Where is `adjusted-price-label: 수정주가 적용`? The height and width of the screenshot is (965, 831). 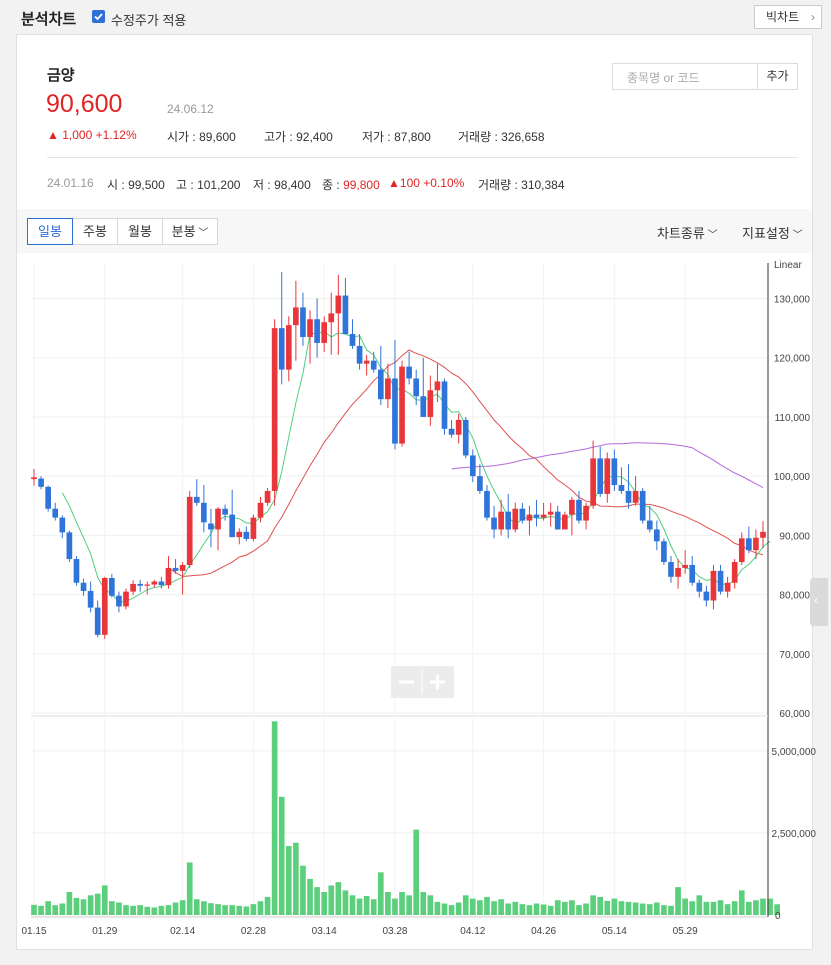 adjusted-price-label: 수정주가 적용 is located at coordinates (149, 20).